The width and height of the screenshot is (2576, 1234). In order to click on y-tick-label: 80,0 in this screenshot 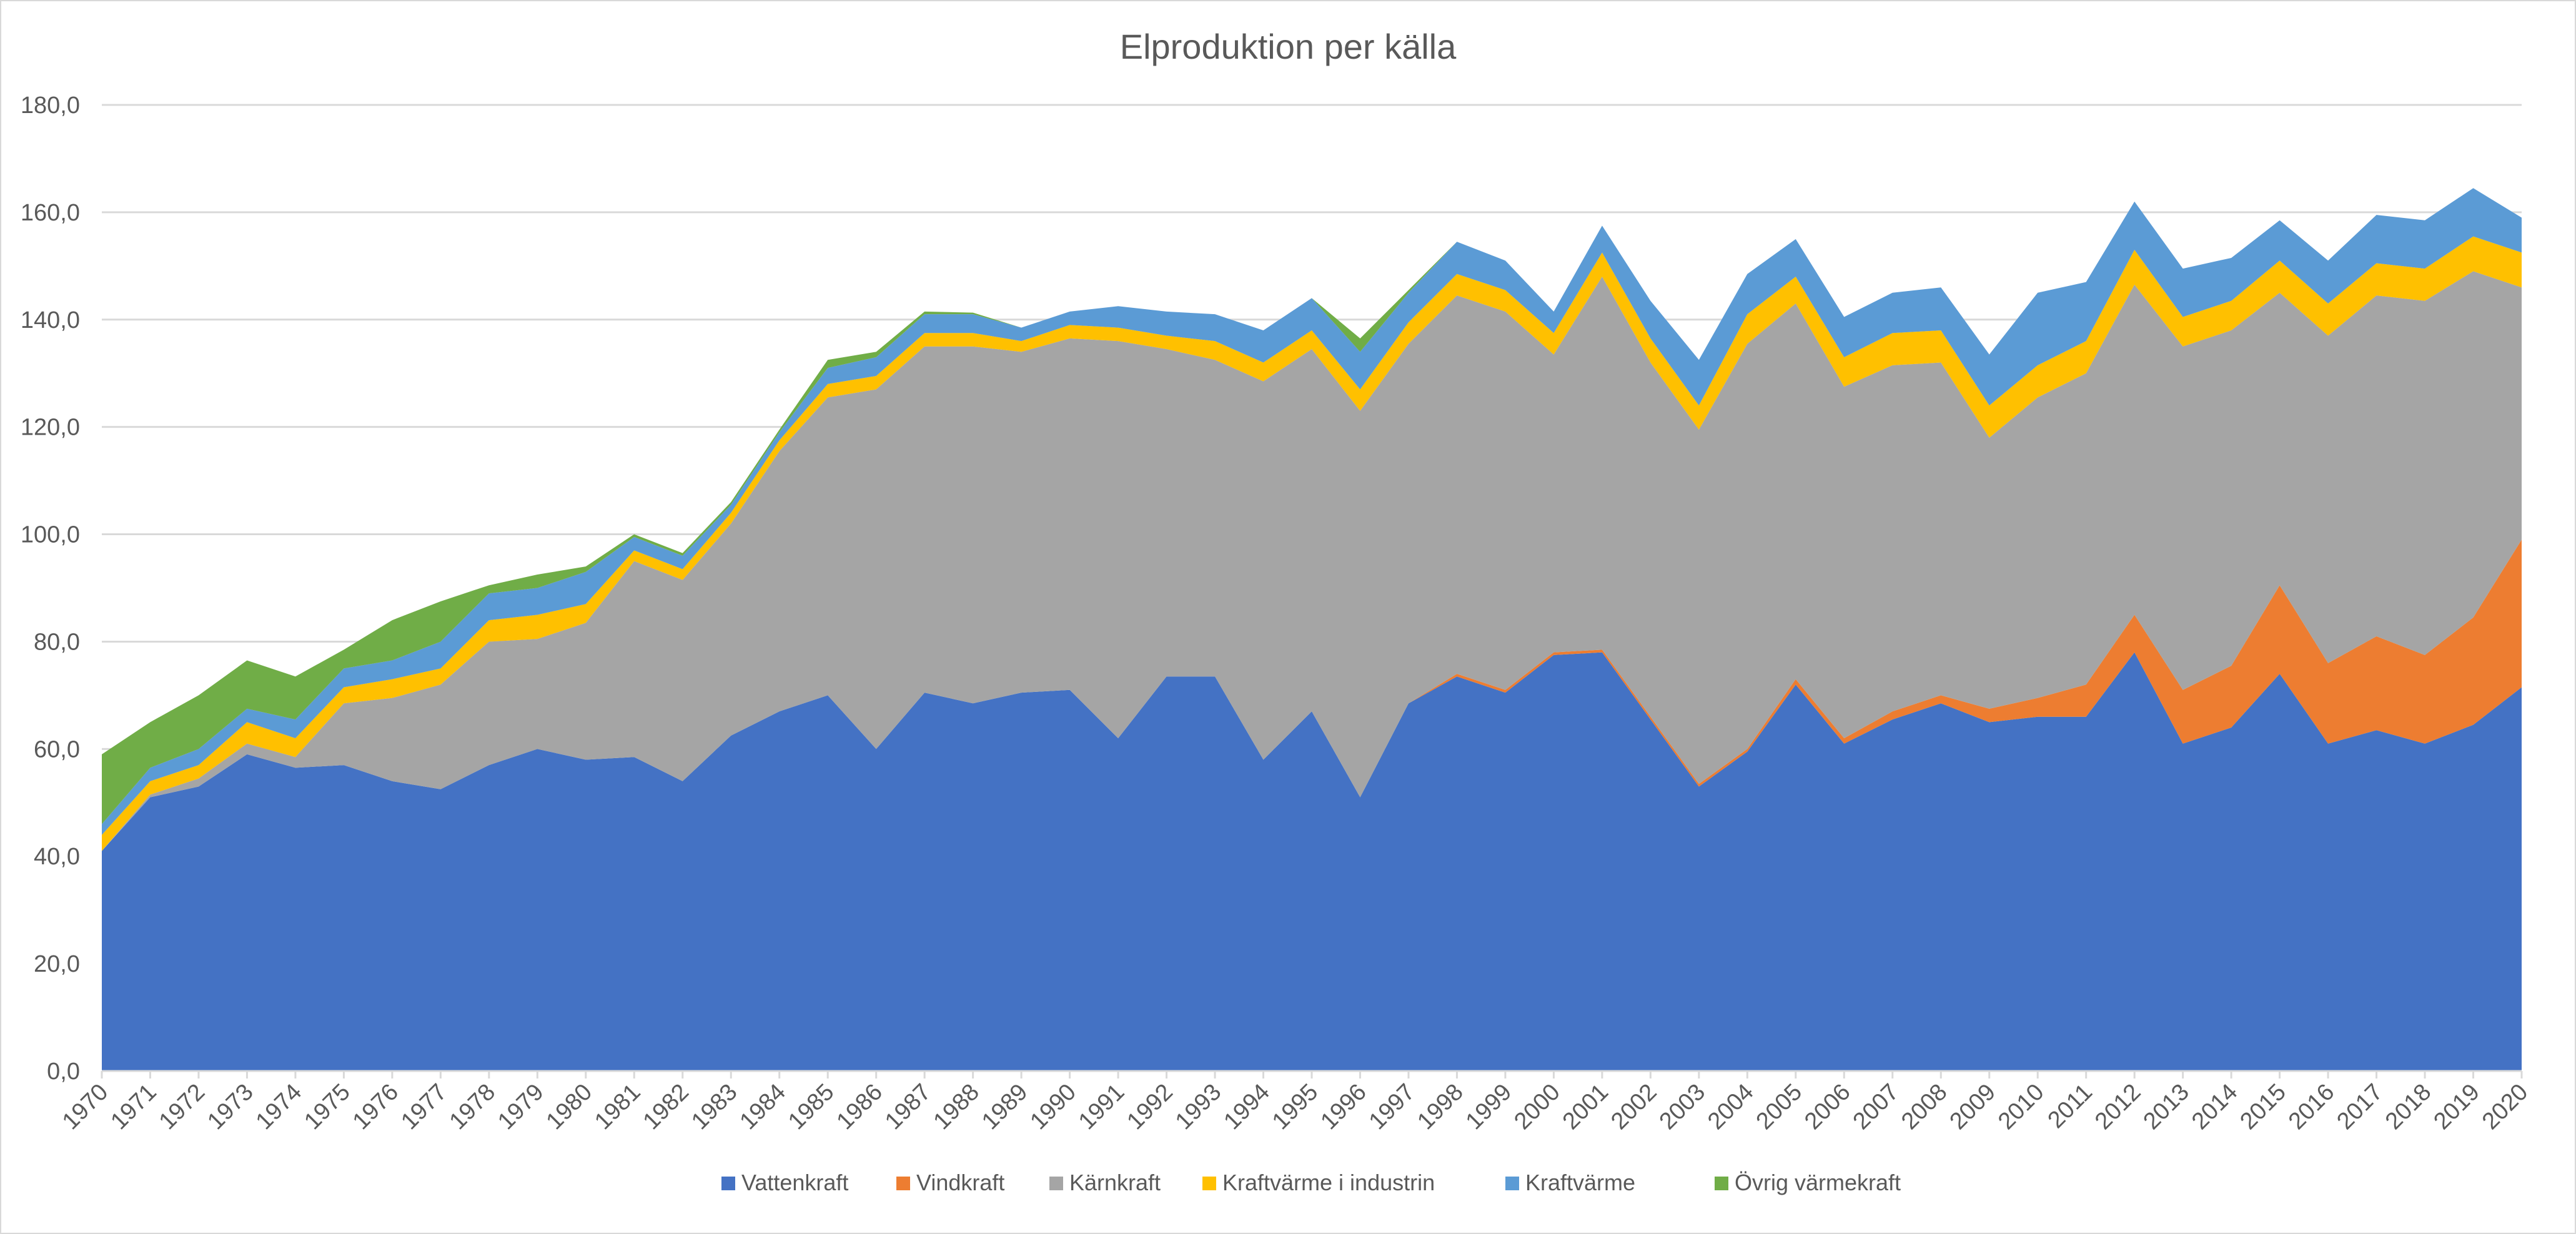, I will do `click(57, 642)`.